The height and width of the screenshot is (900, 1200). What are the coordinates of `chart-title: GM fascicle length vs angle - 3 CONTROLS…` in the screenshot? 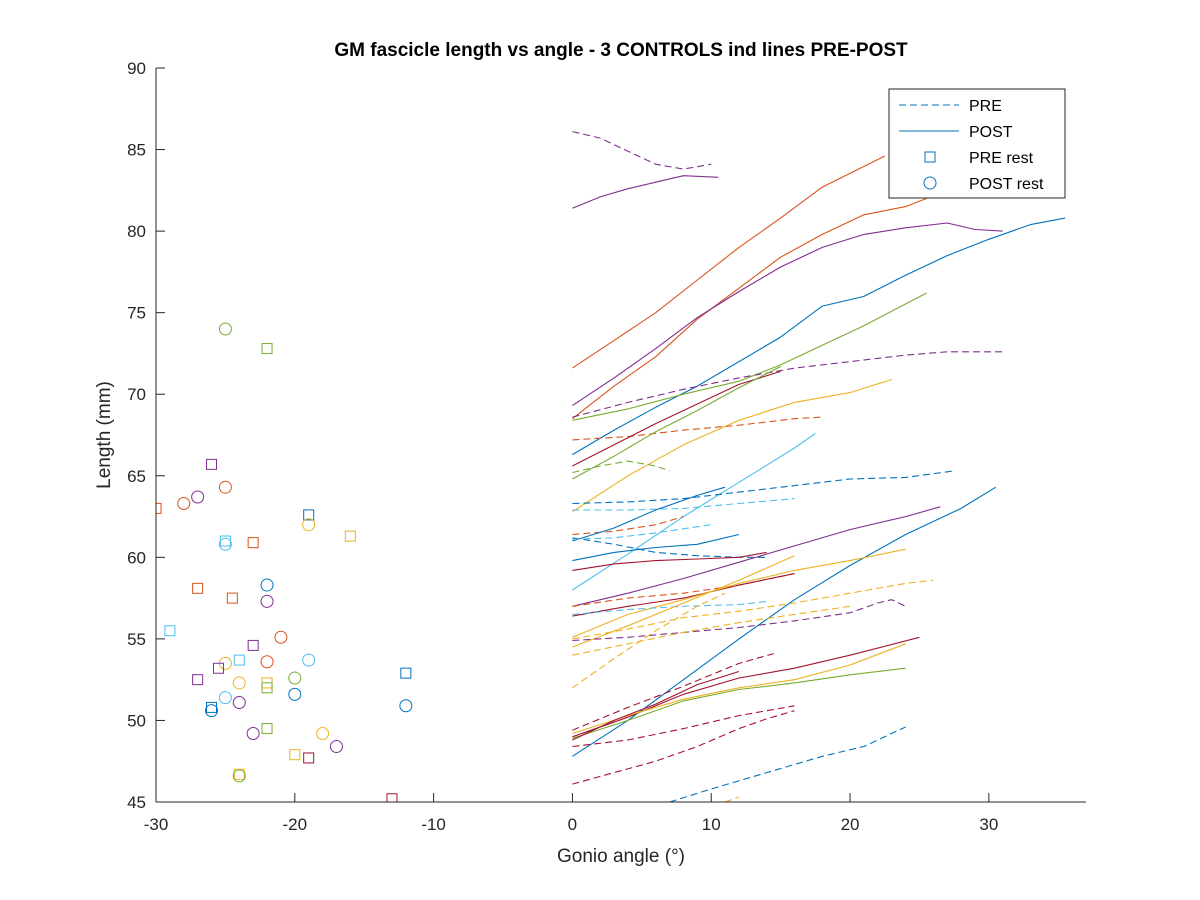 It's located at (621, 50).